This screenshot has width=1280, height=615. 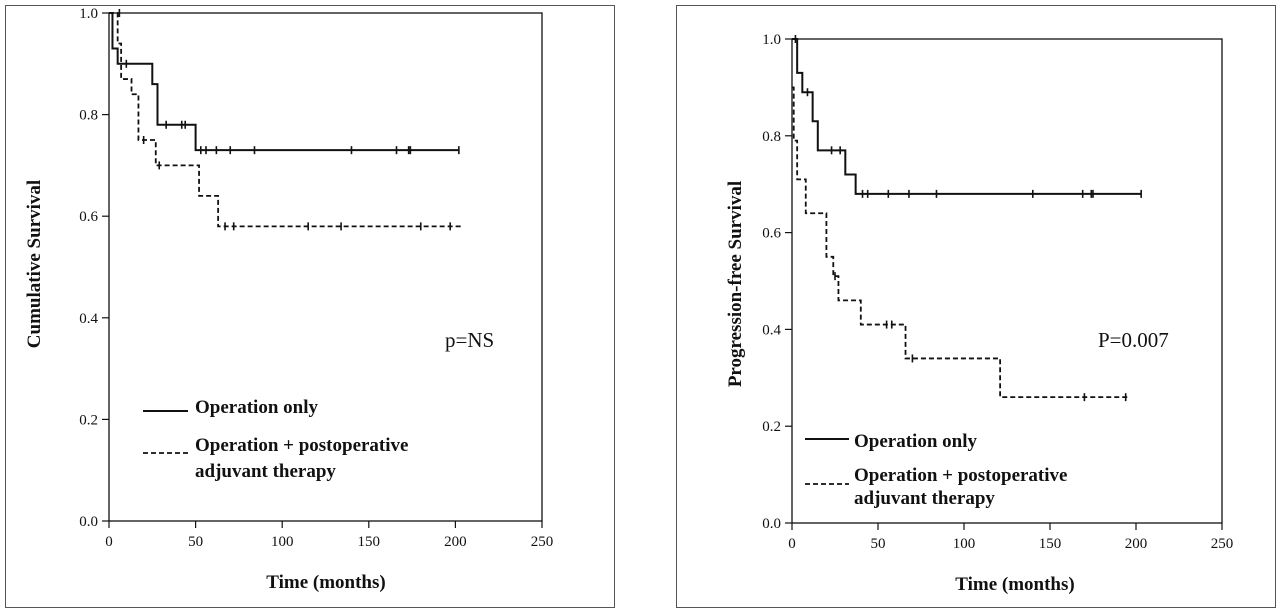 What do you see at coordinates (34, 264) in the screenshot?
I see `y-axis-title: Cumulative Survival` at bounding box center [34, 264].